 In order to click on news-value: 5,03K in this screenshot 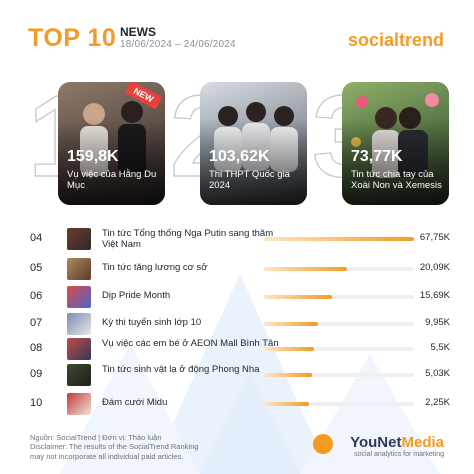, I will do `click(437, 373)`.